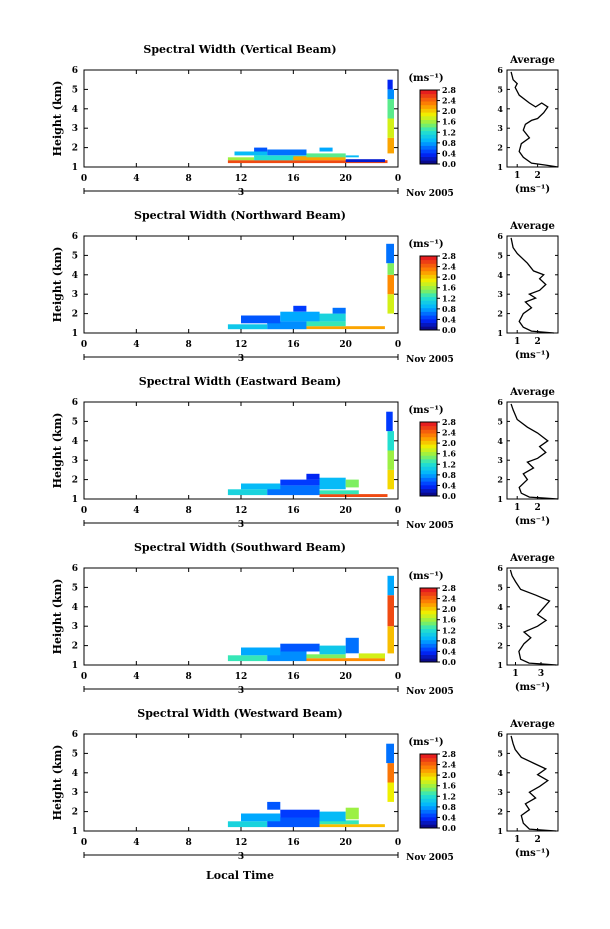  I want to click on colorbar-tick-label: 0.8, so click(449, 807).